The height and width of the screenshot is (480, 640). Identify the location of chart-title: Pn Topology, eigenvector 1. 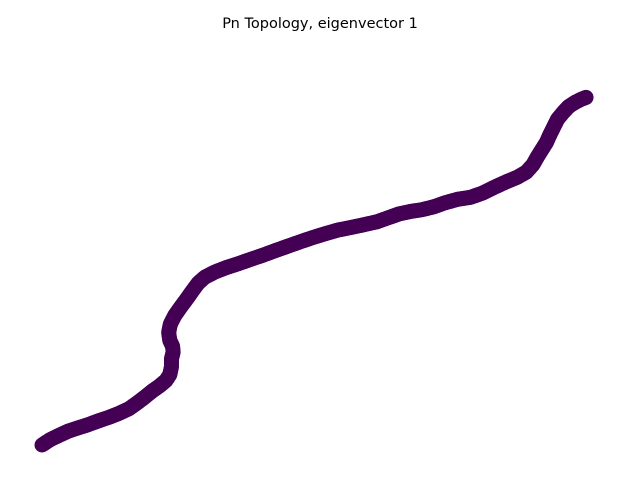
(320, 24).